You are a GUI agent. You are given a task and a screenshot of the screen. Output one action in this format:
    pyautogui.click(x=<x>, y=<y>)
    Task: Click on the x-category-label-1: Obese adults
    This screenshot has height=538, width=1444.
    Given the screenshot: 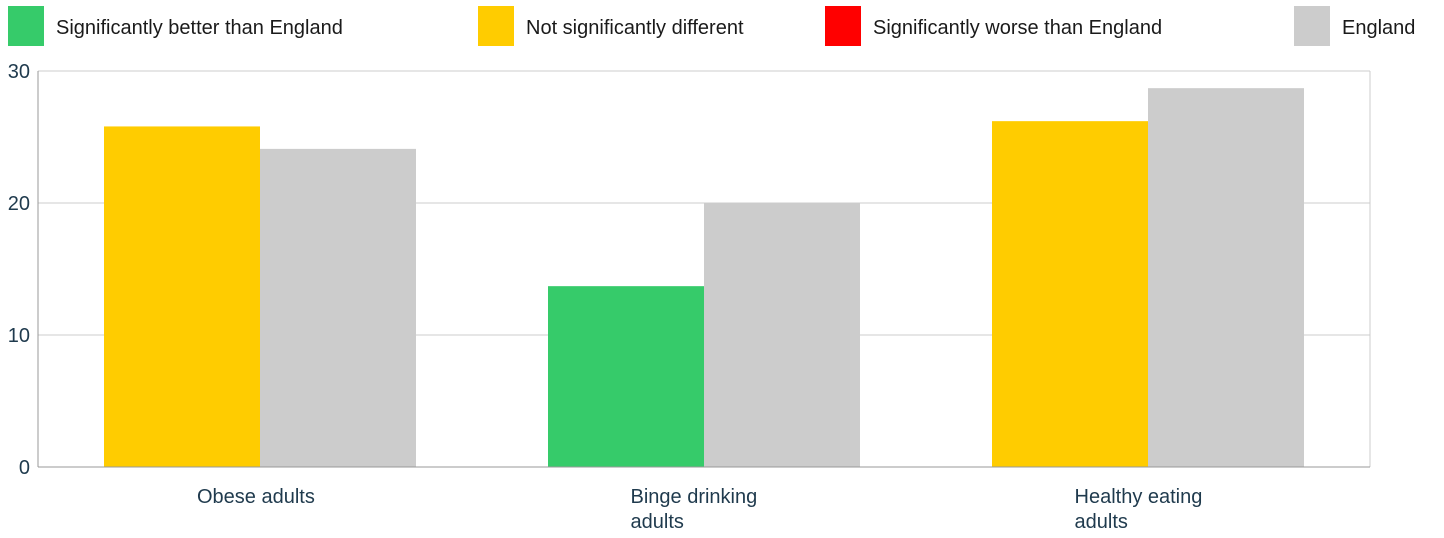 What is the action you would take?
    pyautogui.click(x=256, y=497)
    